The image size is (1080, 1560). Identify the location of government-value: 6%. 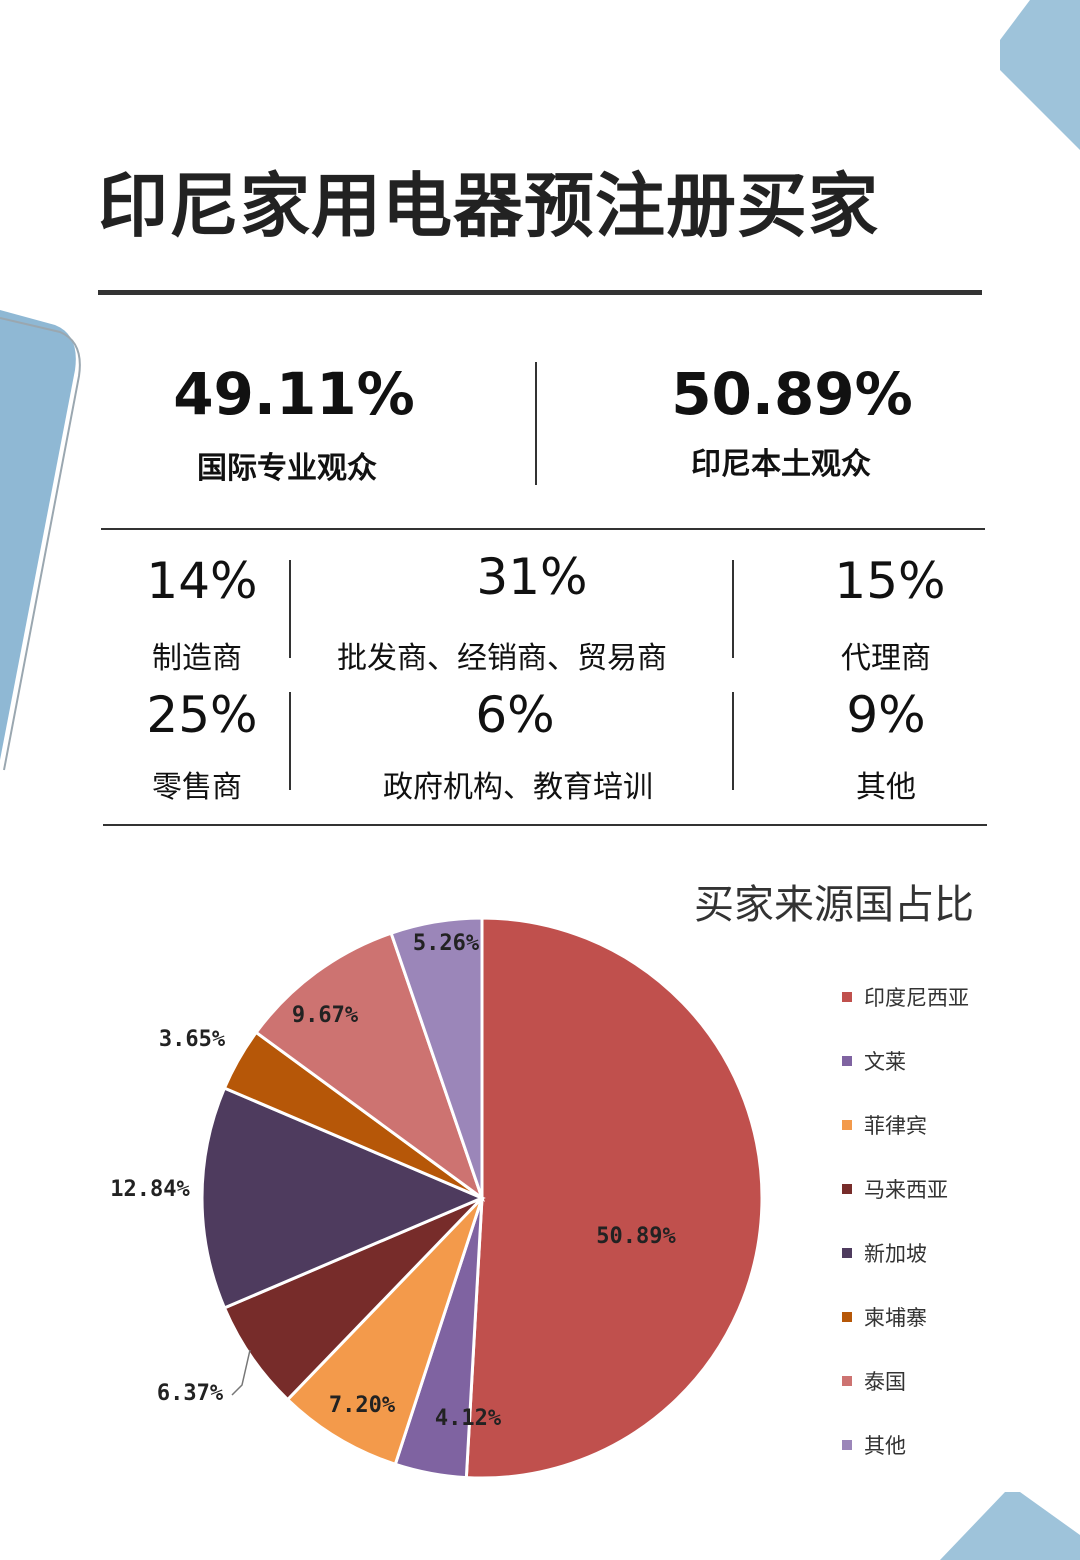
(515, 715).